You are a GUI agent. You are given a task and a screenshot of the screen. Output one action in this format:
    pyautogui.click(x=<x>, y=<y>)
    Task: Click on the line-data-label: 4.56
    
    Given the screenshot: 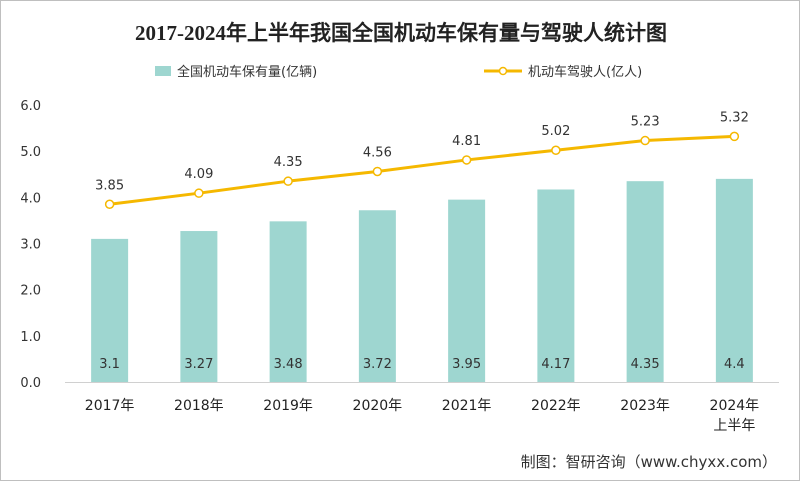 What is the action you would take?
    pyautogui.click(x=377, y=152)
    